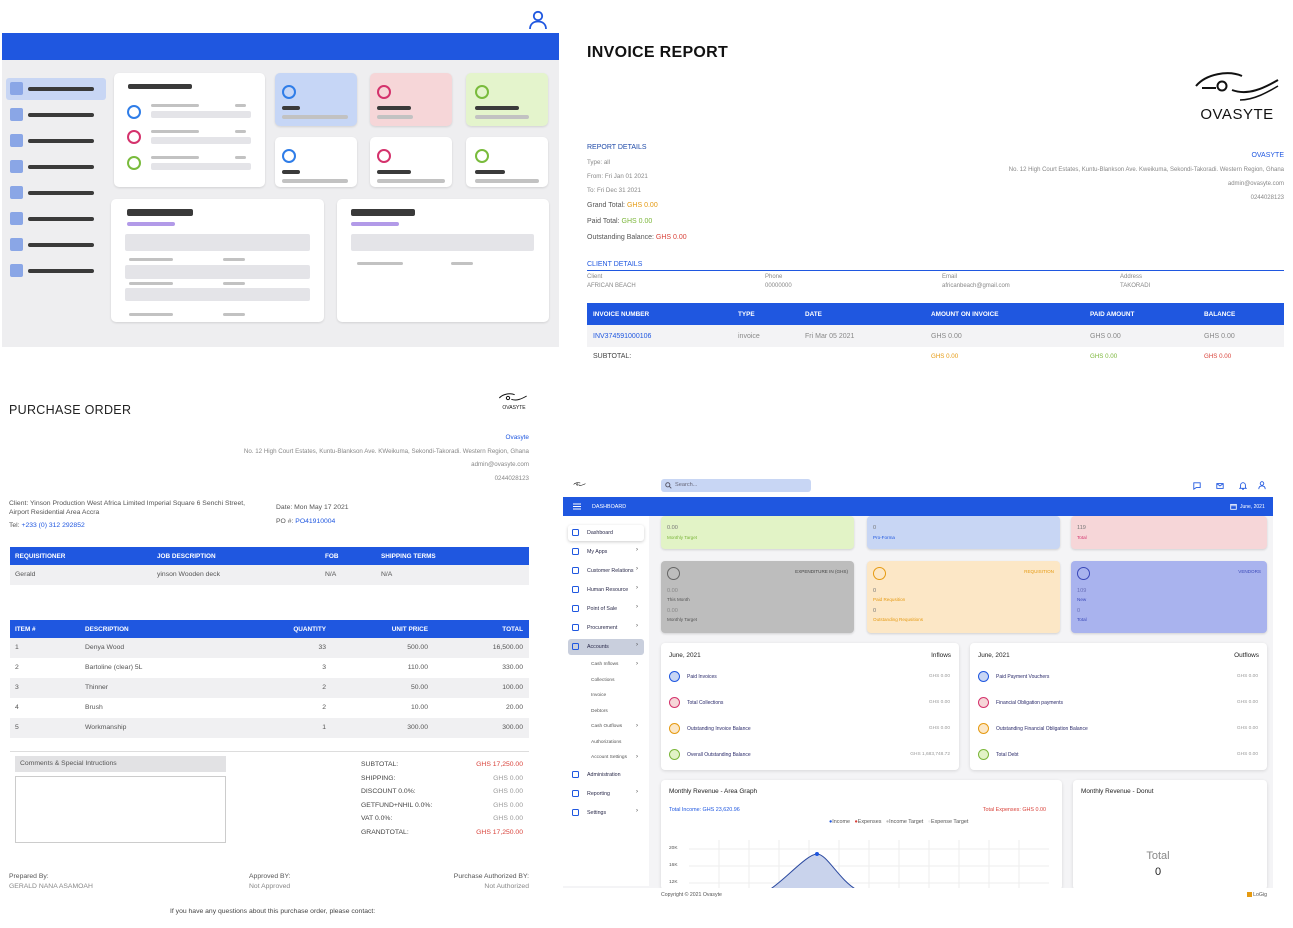  I want to click on tile-label: Pro-Forma, so click(884, 537).